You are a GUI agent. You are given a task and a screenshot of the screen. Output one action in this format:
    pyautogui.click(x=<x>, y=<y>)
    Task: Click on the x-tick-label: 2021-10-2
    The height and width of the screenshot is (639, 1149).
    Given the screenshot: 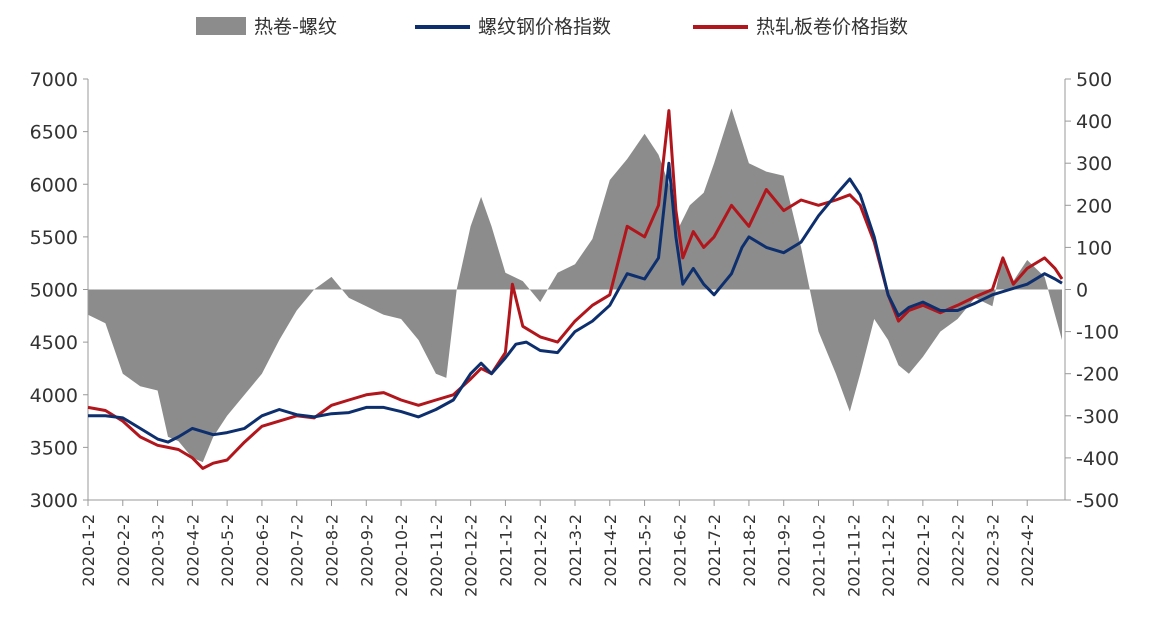 What is the action you would take?
    pyautogui.click(x=819, y=555)
    